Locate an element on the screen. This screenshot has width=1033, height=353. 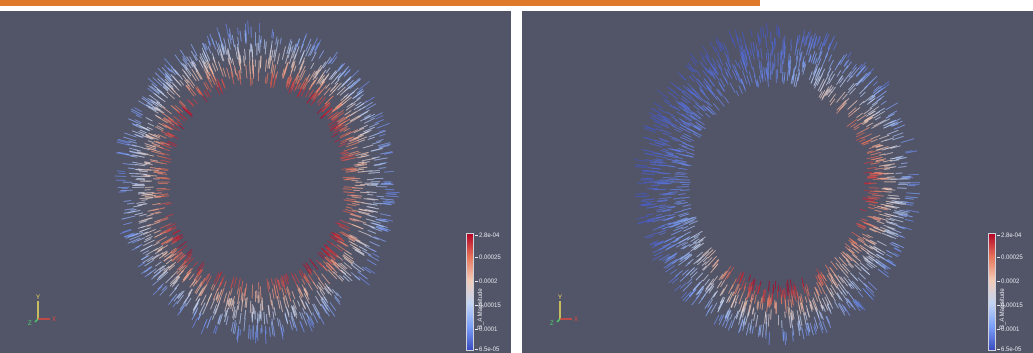
colorbar-title-right: B_A Magnitude is located at coordinates (1003, 308).